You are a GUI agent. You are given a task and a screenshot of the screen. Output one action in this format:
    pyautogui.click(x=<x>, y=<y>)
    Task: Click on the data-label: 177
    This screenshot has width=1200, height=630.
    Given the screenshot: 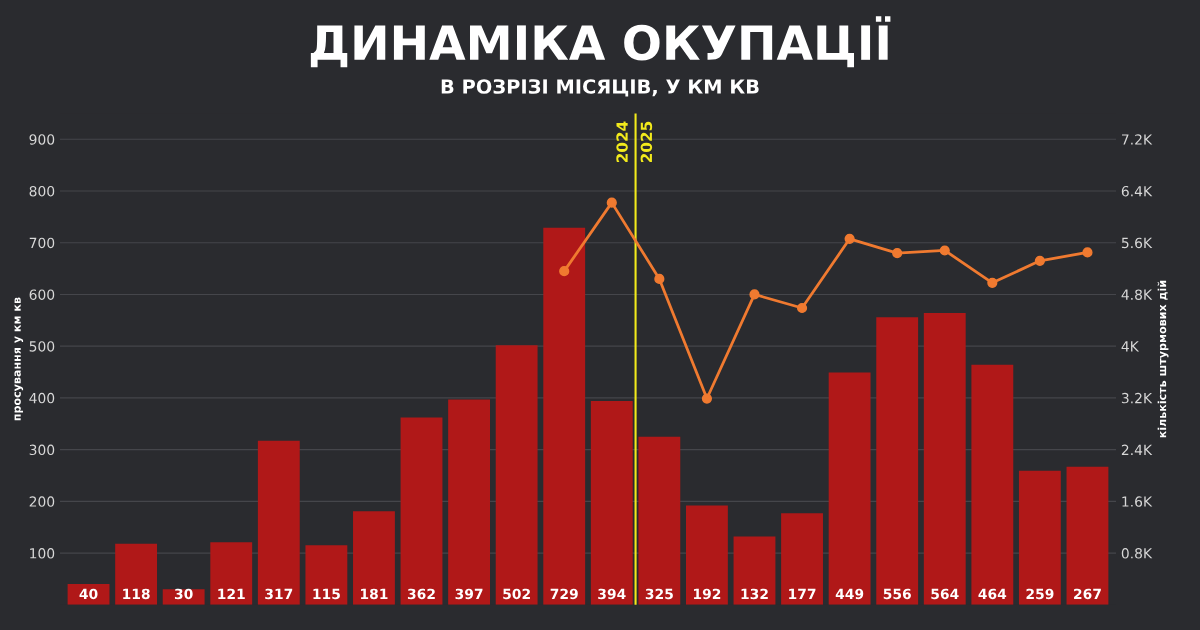 What is the action you would take?
    pyautogui.click(x=802, y=593)
    